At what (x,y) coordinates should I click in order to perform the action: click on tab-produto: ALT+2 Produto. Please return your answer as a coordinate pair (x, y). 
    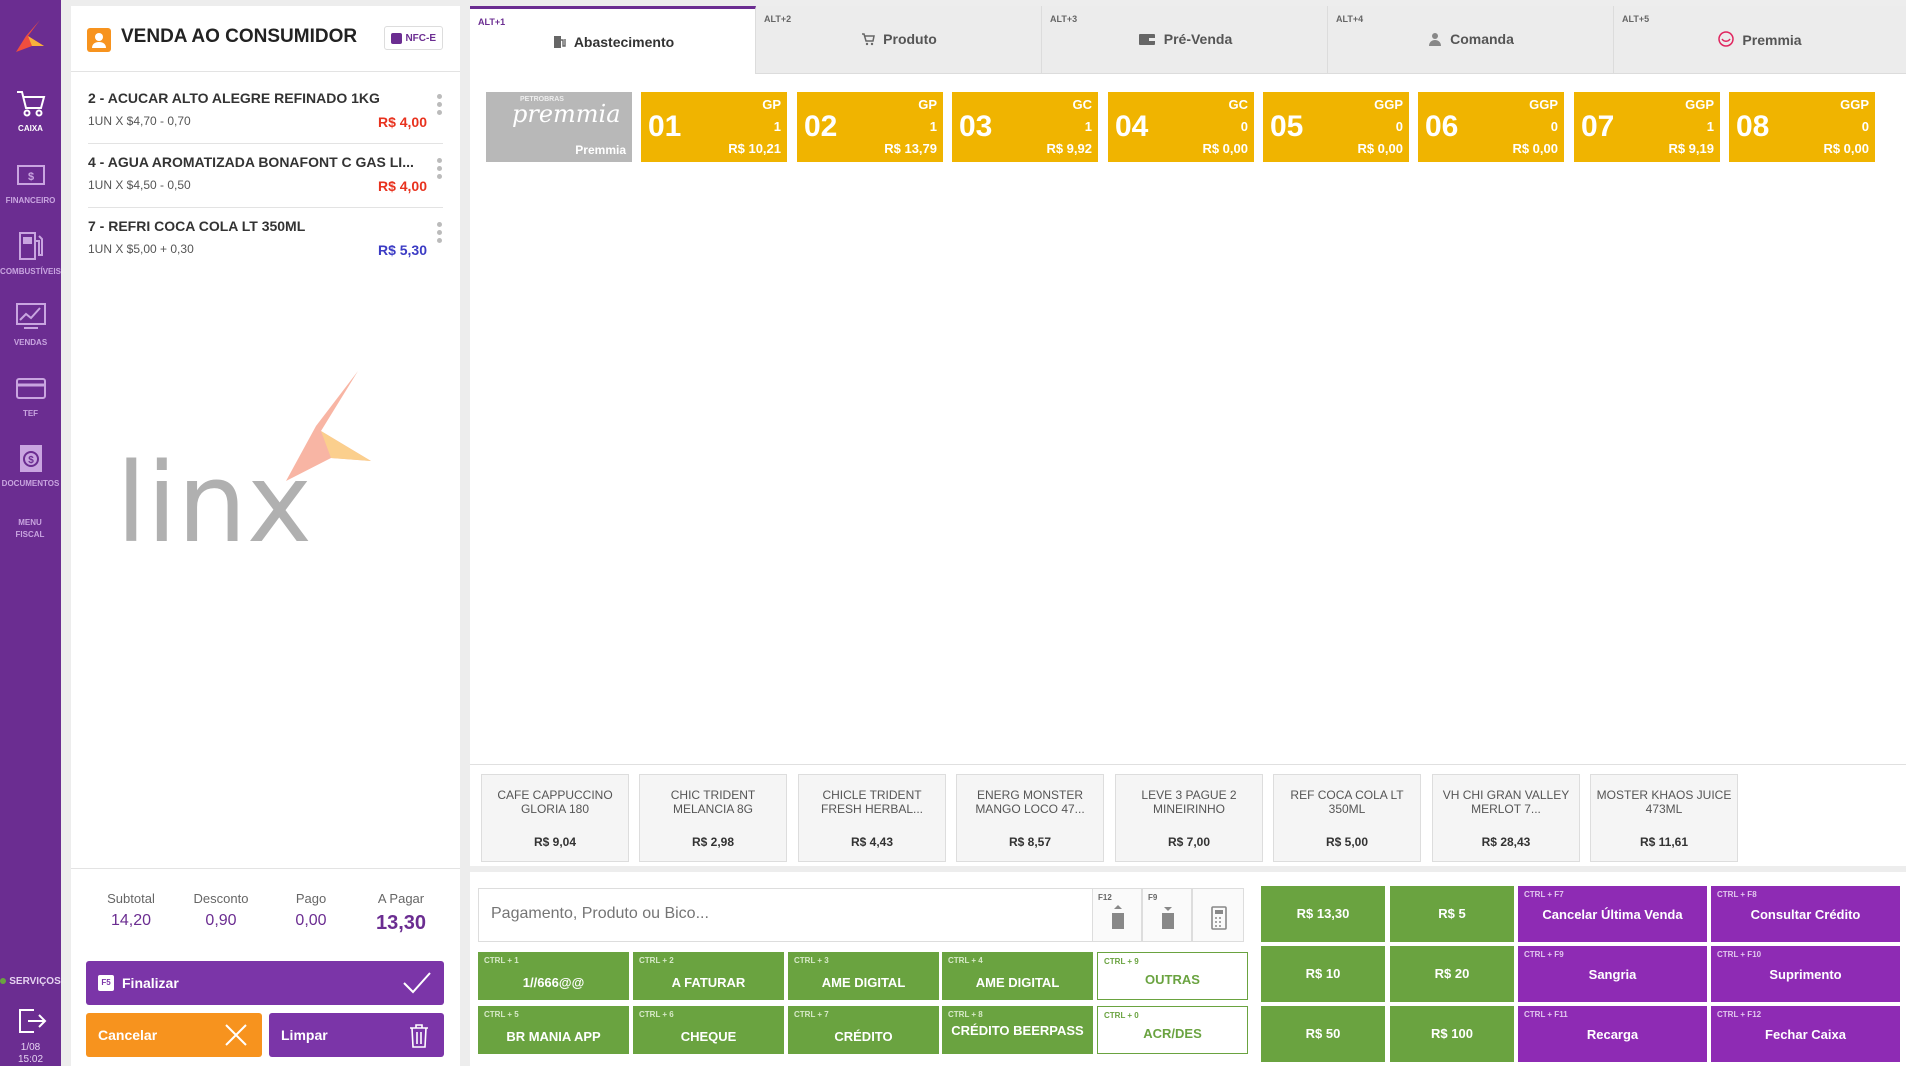
    Looking at the image, I should click on (899, 40).